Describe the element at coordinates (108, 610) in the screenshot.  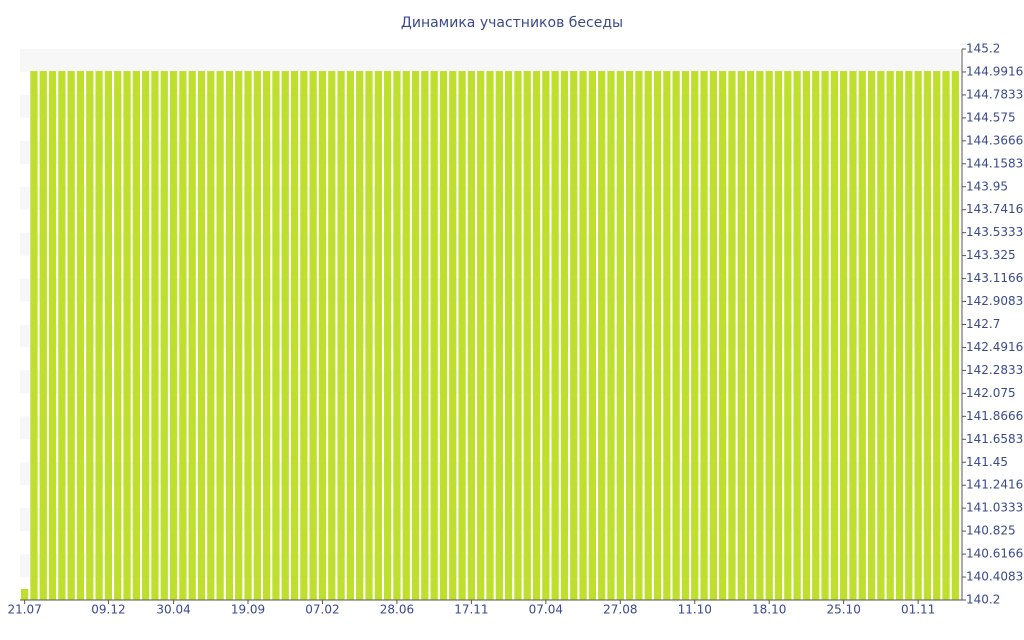
I see `x-tick-label: 09.12` at that location.